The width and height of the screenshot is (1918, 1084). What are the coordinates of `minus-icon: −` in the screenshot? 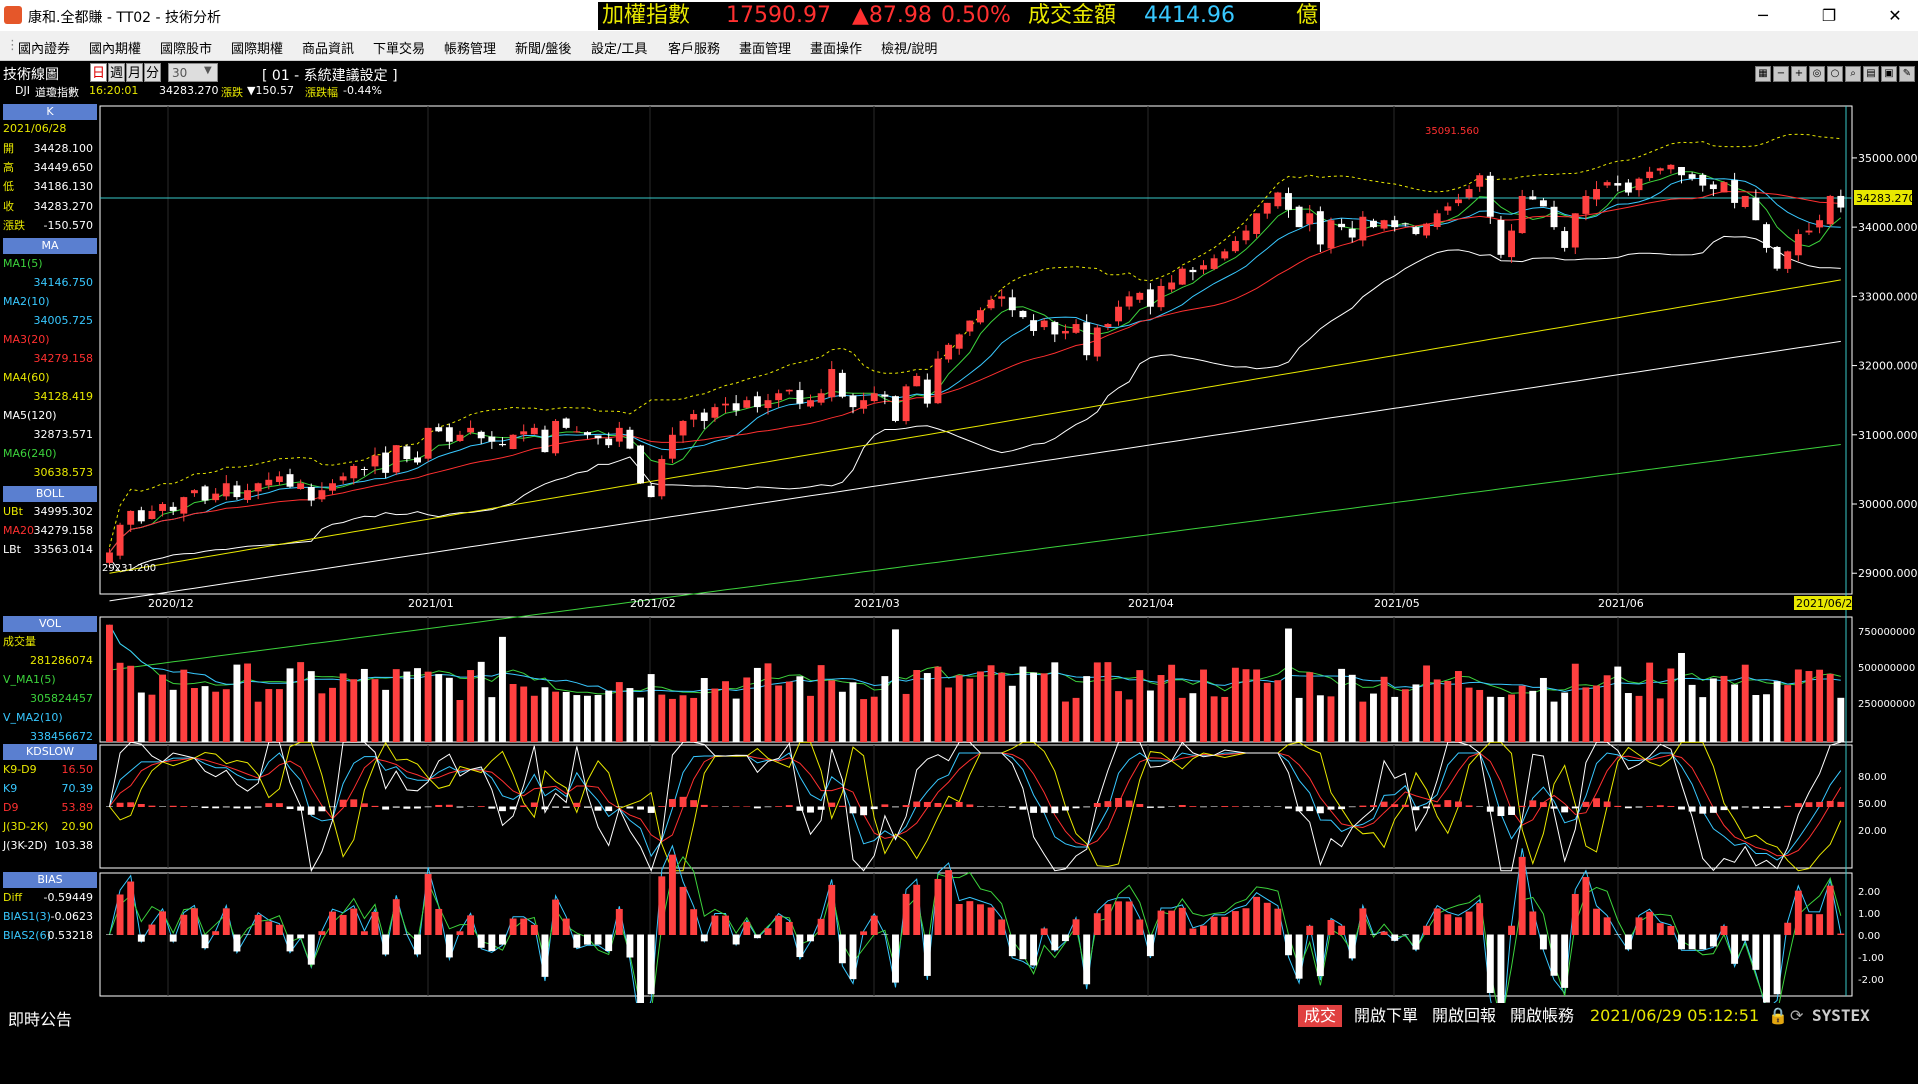 It's located at (1781, 74).